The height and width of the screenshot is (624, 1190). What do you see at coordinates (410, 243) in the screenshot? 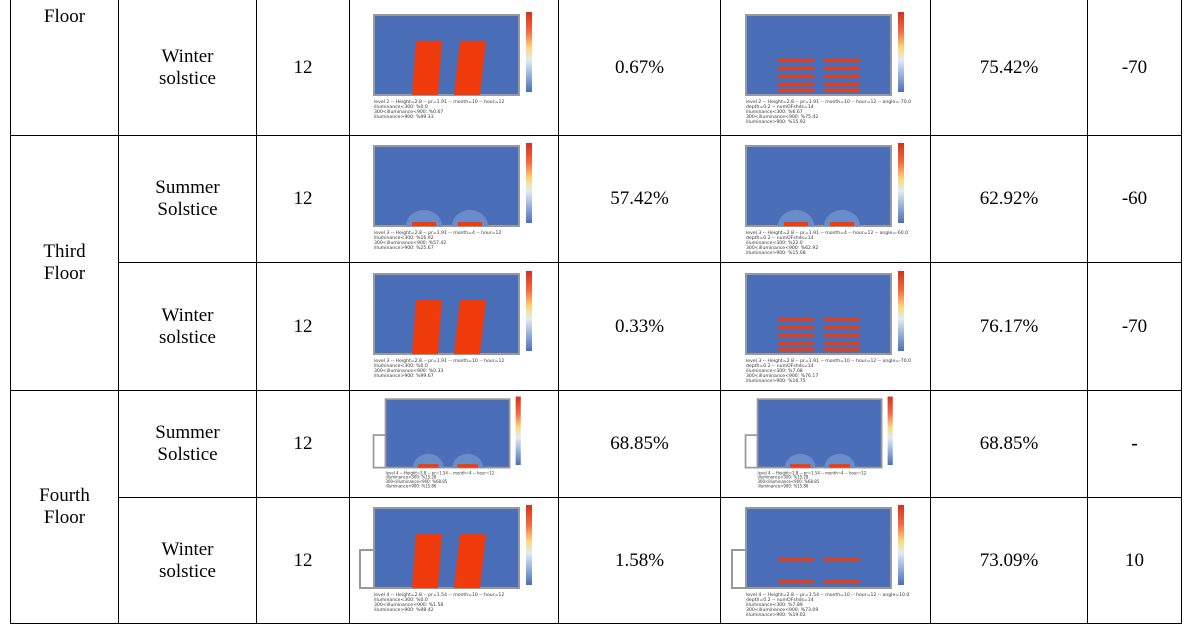
I see `caption-line: 300<illuminance<900: %57.42` at bounding box center [410, 243].